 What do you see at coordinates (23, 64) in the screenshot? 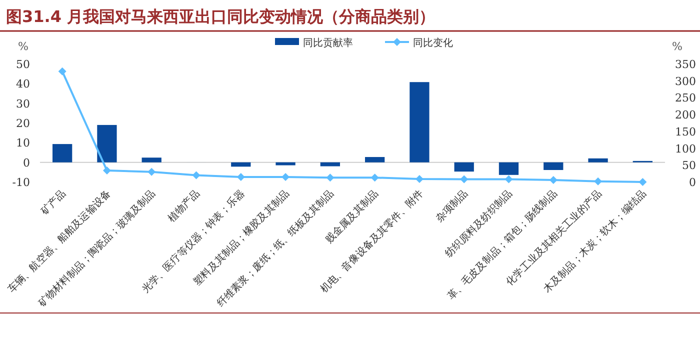
I see `y-tick-label: 50` at bounding box center [23, 64].